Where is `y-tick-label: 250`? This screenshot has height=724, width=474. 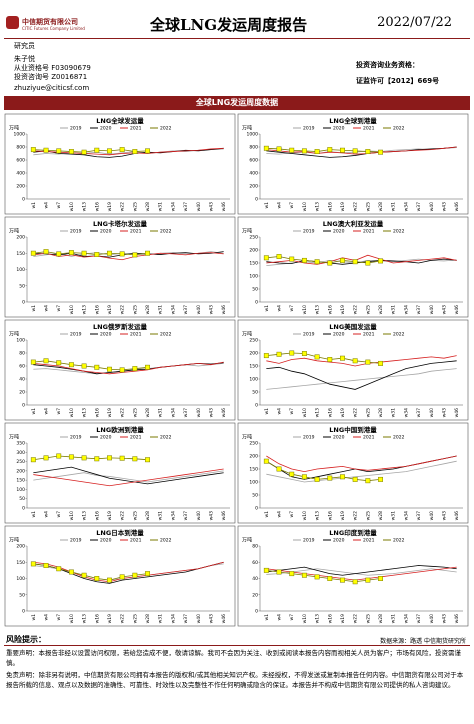 y-tick-label: 250 is located at coordinates (20, 462).